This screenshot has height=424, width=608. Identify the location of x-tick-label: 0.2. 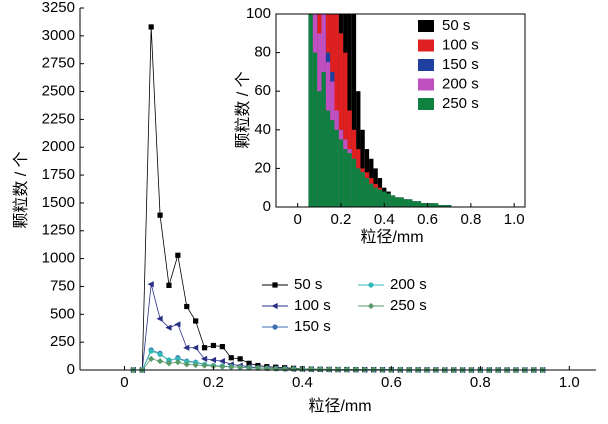
(213, 382).